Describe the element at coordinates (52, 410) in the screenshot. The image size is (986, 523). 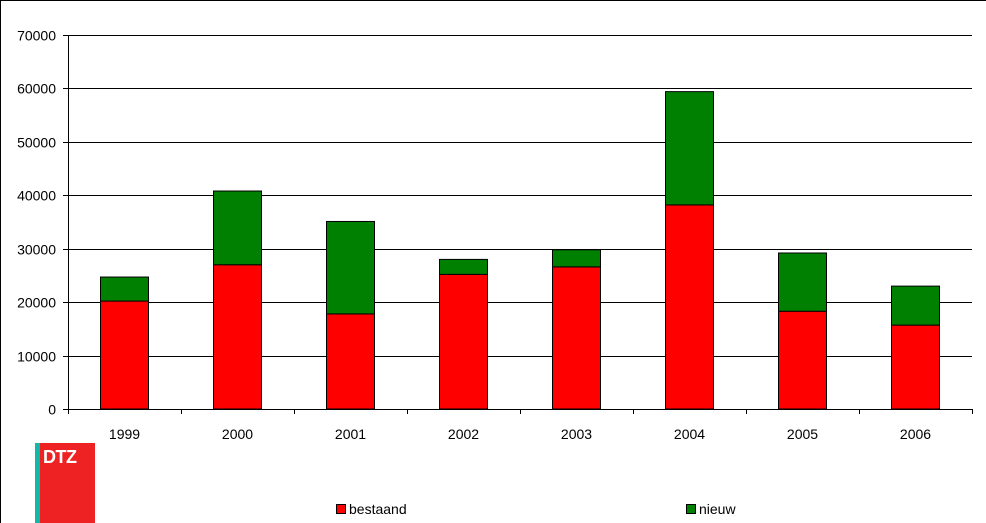
I see `y-tick-label: 0` at that location.